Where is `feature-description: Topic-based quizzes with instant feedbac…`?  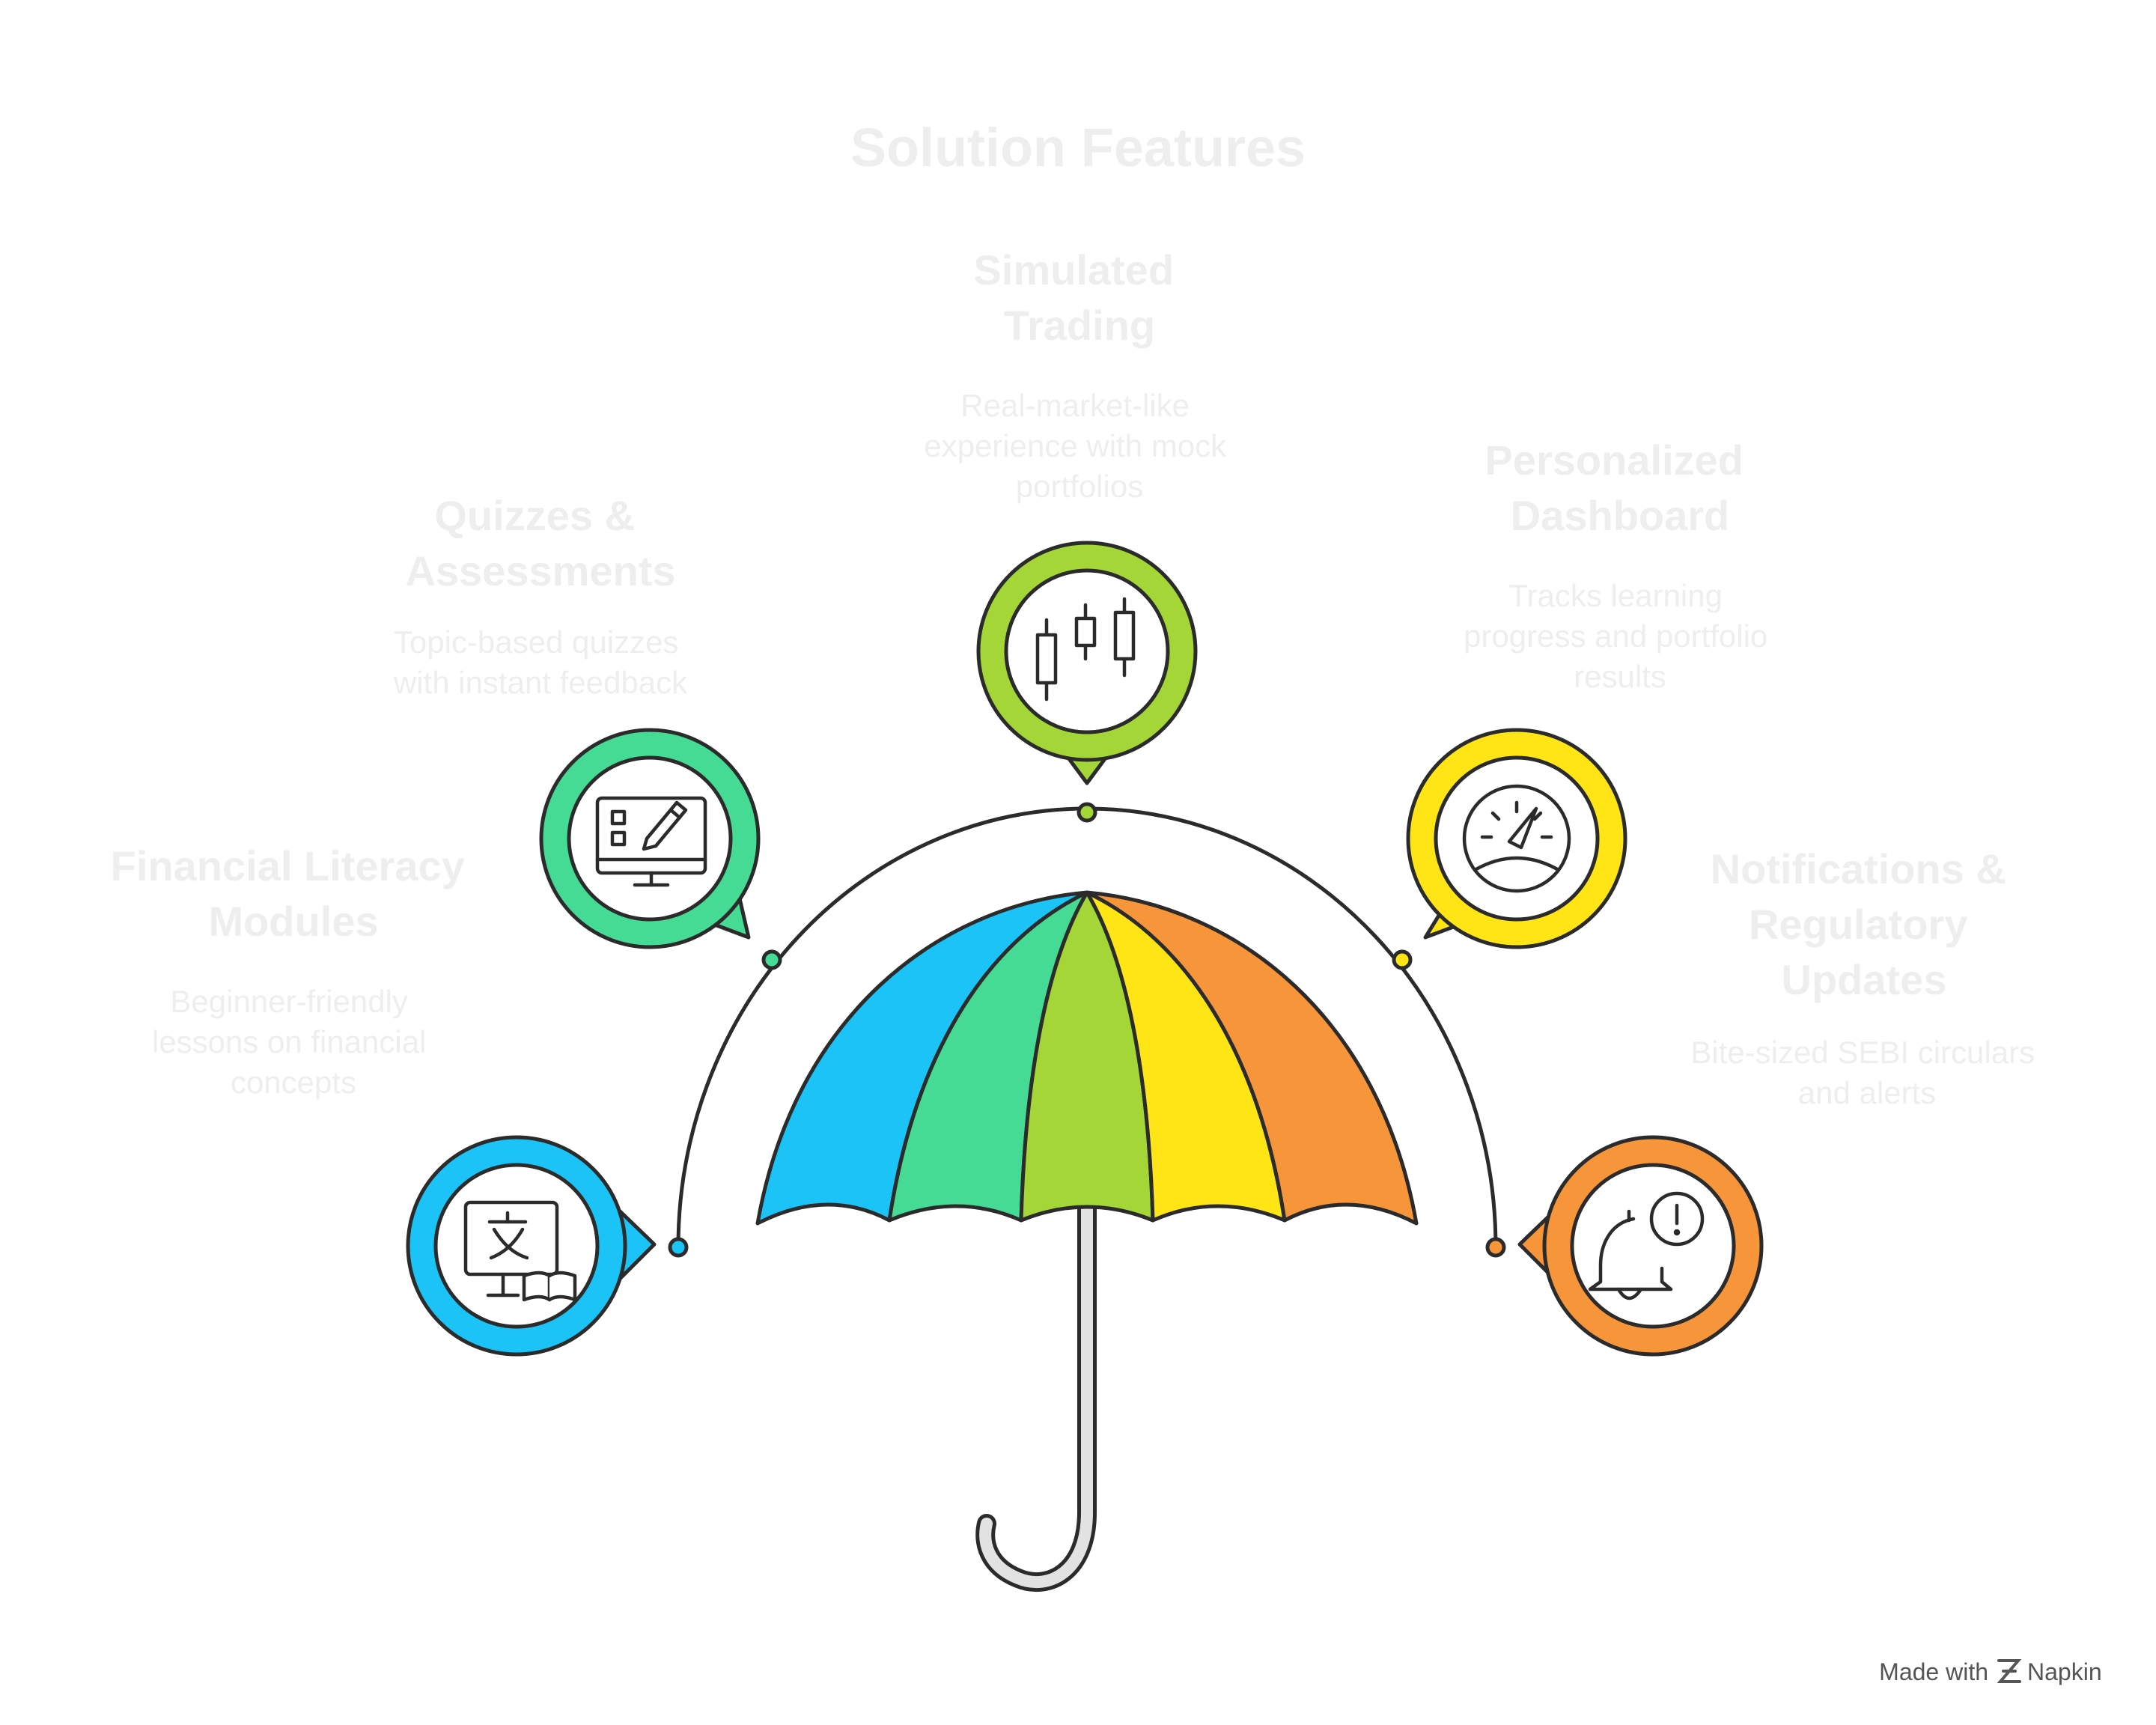
feature-description: Topic-based quizzes with instant feedbac… is located at coordinates (540, 662).